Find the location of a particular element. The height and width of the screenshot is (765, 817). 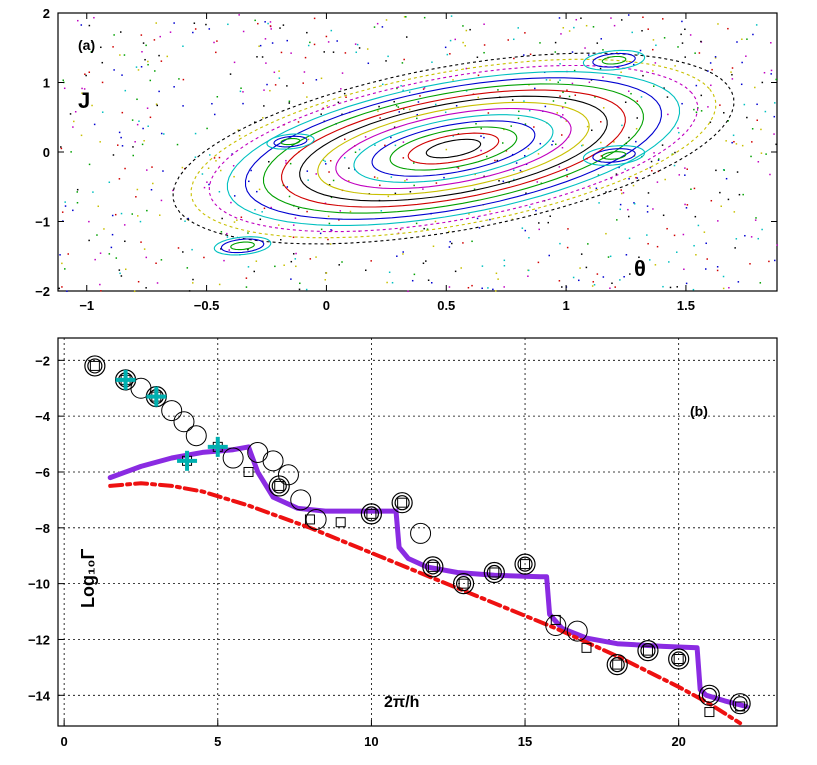

island-curve is located at coordinates (614, 155).